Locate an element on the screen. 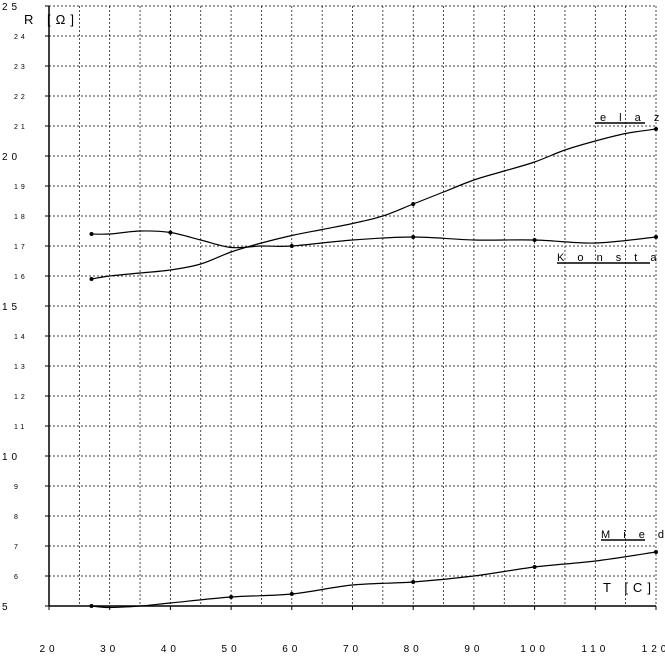 The width and height of the screenshot is (665, 661). y-tick-label: 12 is located at coordinates (21, 397).